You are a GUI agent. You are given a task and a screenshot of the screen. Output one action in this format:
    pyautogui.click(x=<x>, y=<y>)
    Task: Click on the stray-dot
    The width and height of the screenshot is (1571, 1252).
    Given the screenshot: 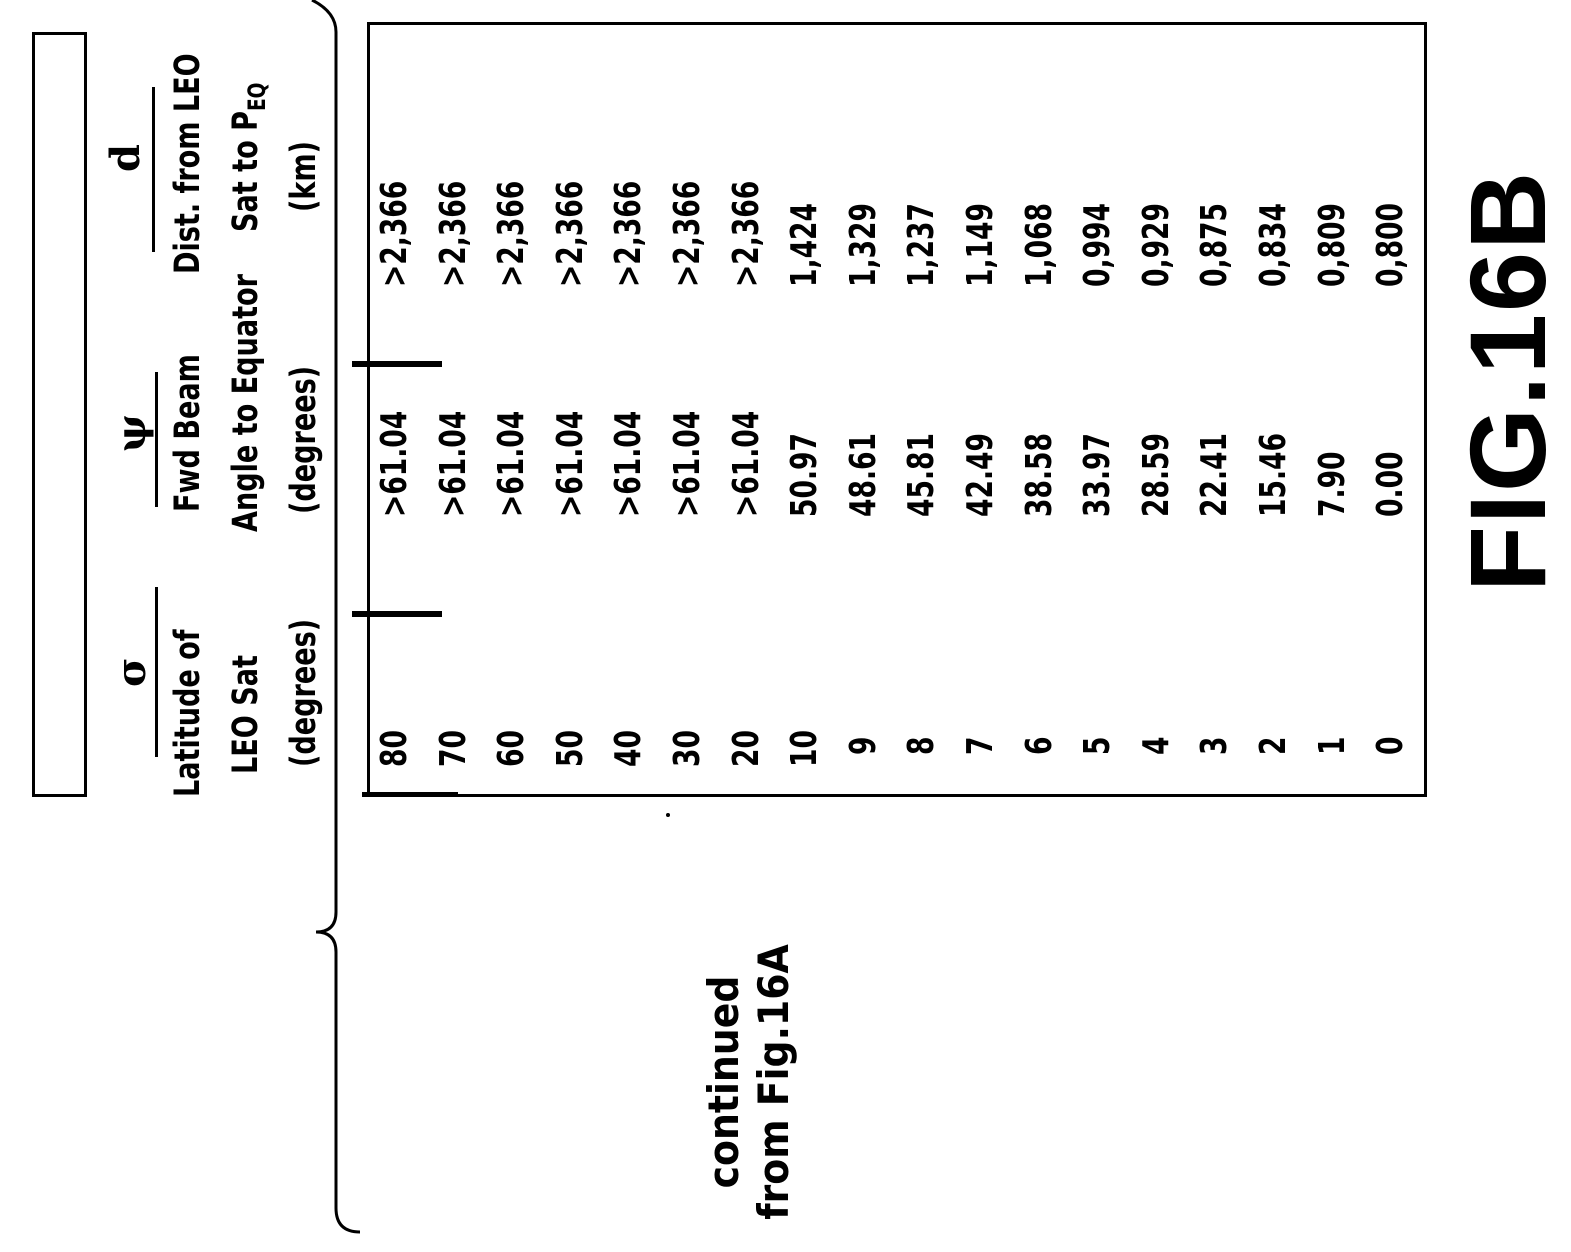 What is the action you would take?
    pyautogui.click(x=668, y=815)
    